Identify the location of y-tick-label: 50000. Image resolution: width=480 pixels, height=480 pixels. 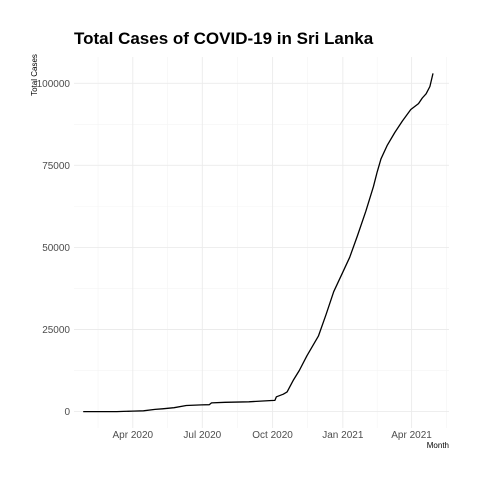
(56, 248).